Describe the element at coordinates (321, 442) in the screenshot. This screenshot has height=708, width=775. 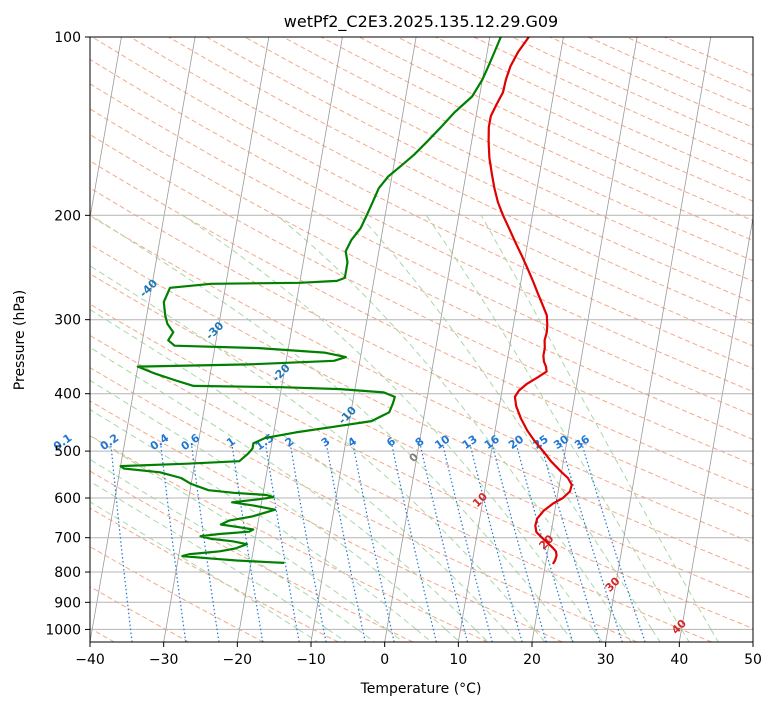
I see `mixing-ratio-labels: 0.1 0.2 0.4 0.6 1 1.5 2 3 4 6 8 10 13 16 20 25 30 36` at that location.